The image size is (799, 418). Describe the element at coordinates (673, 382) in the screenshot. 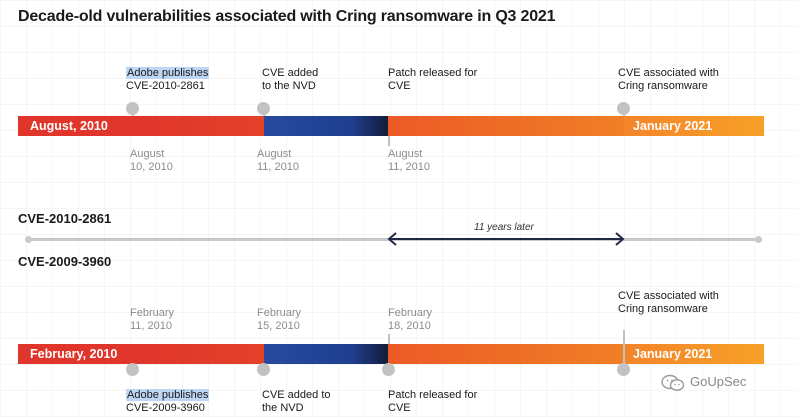

I see `wechat-icon` at that location.